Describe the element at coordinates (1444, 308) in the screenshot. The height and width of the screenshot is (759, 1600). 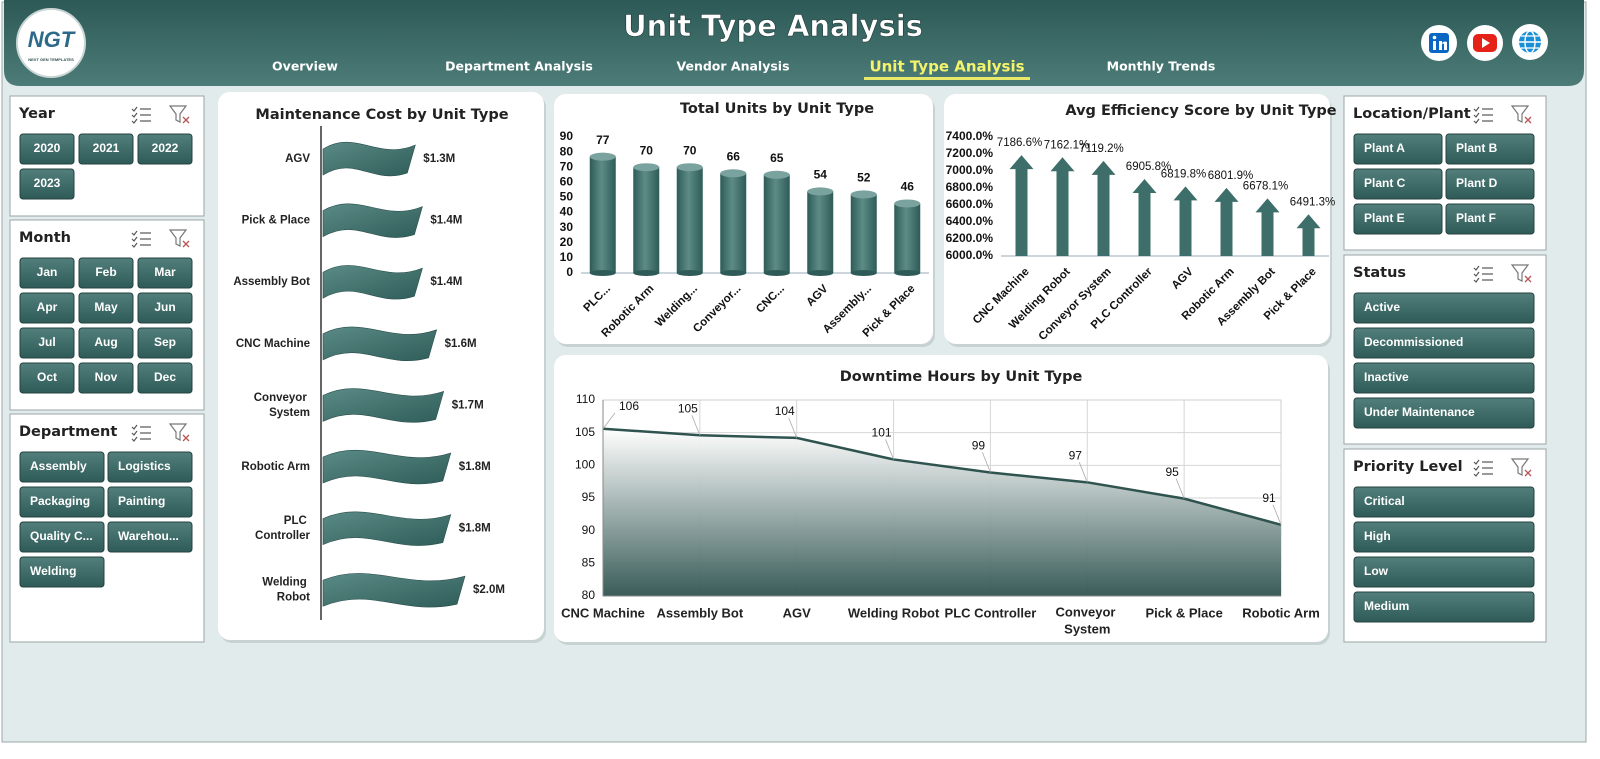
I see `slicer-button: Active` at that location.